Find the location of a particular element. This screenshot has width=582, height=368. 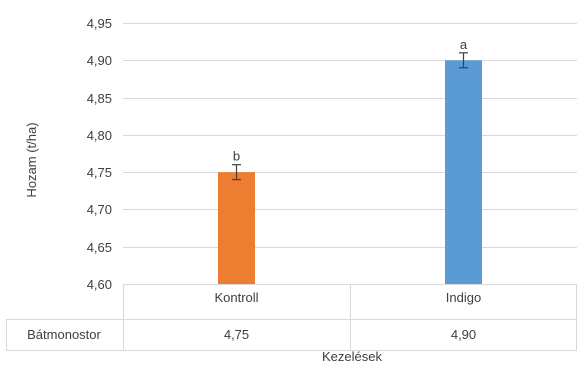

category-label: Indigo is located at coordinates (463, 297).